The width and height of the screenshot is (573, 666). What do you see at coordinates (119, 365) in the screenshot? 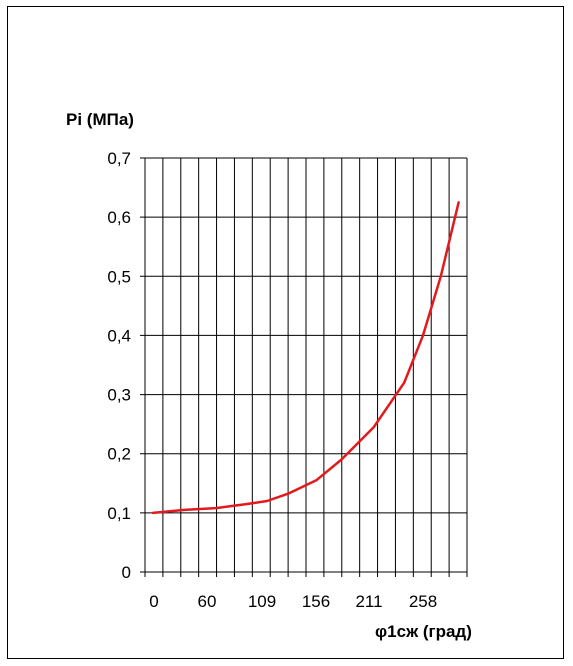
I see `y-tick-labels: 0 0,1 0,2 0,3 0,4 0,5 0,6 0,7` at bounding box center [119, 365].